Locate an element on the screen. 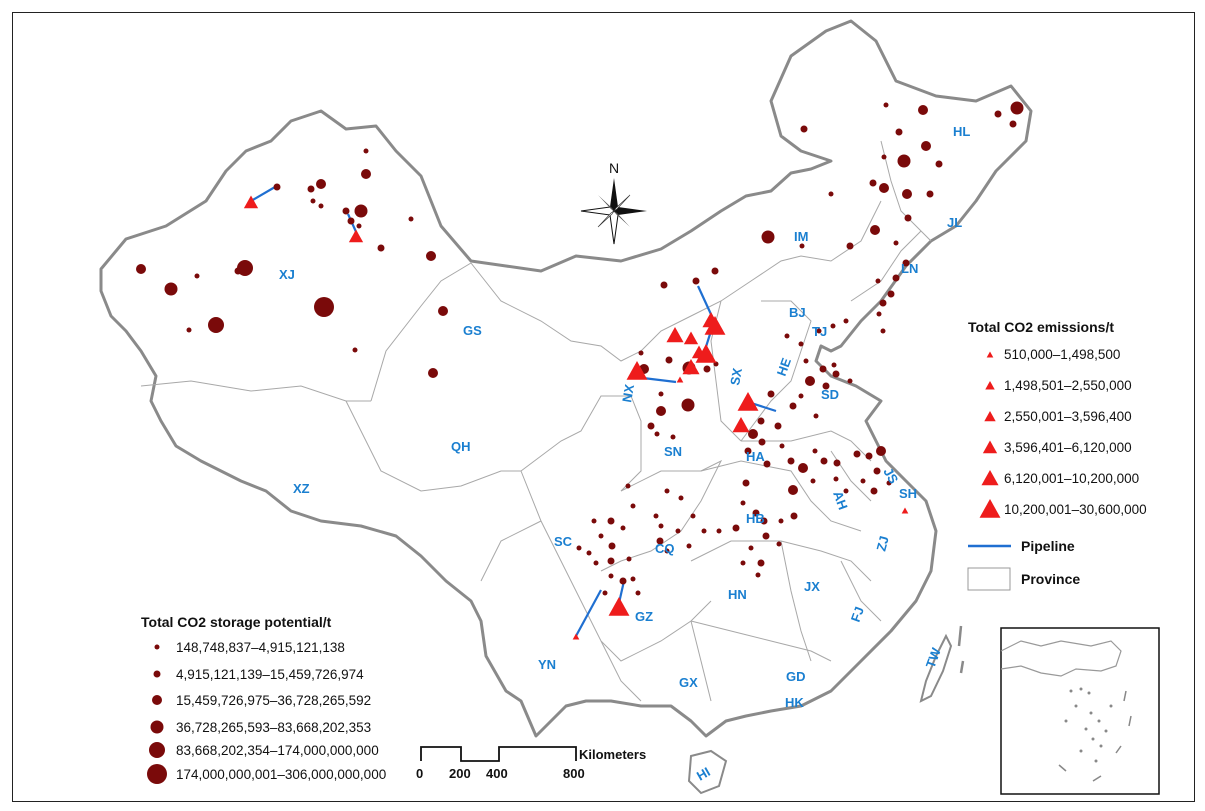 The image size is (1205, 811). province-legend-label: Province is located at coordinates (1050, 579).